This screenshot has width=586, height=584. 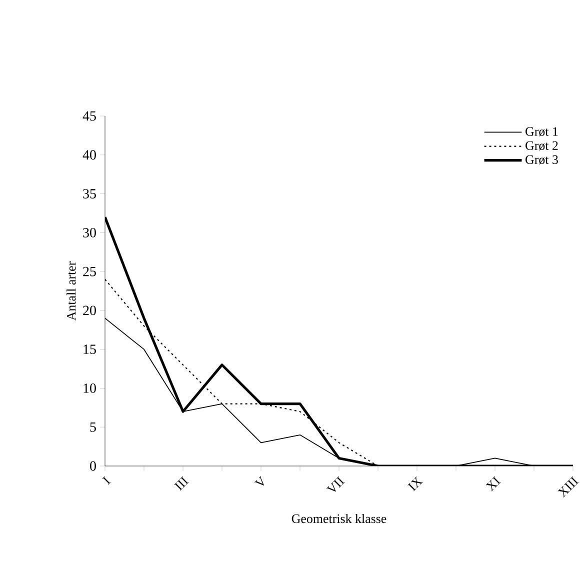 I want to click on y-tick-label: 25, so click(x=89, y=271).